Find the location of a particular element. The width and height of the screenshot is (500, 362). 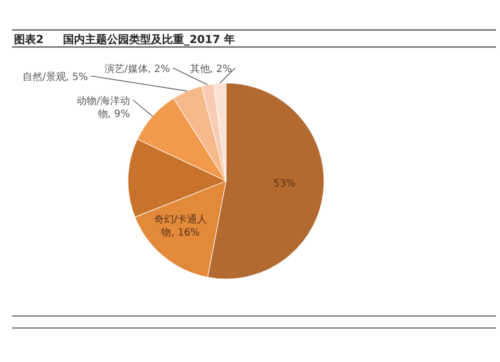

chart-subtitle: 国内主题公园类型及比重_2017 年 is located at coordinates (149, 39).